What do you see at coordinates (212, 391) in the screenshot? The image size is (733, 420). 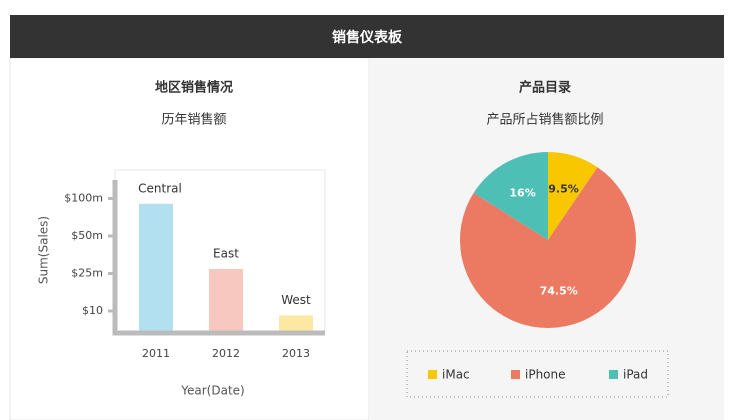 I see `x-axis-title: Year(Date)` at bounding box center [212, 391].